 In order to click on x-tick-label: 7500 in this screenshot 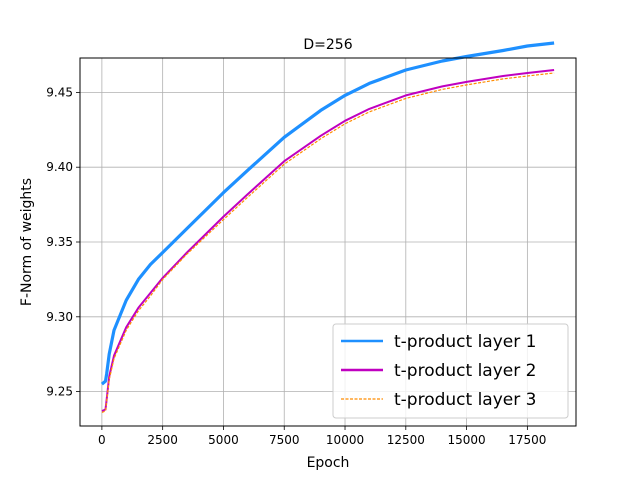, I will do `click(284, 440)`.